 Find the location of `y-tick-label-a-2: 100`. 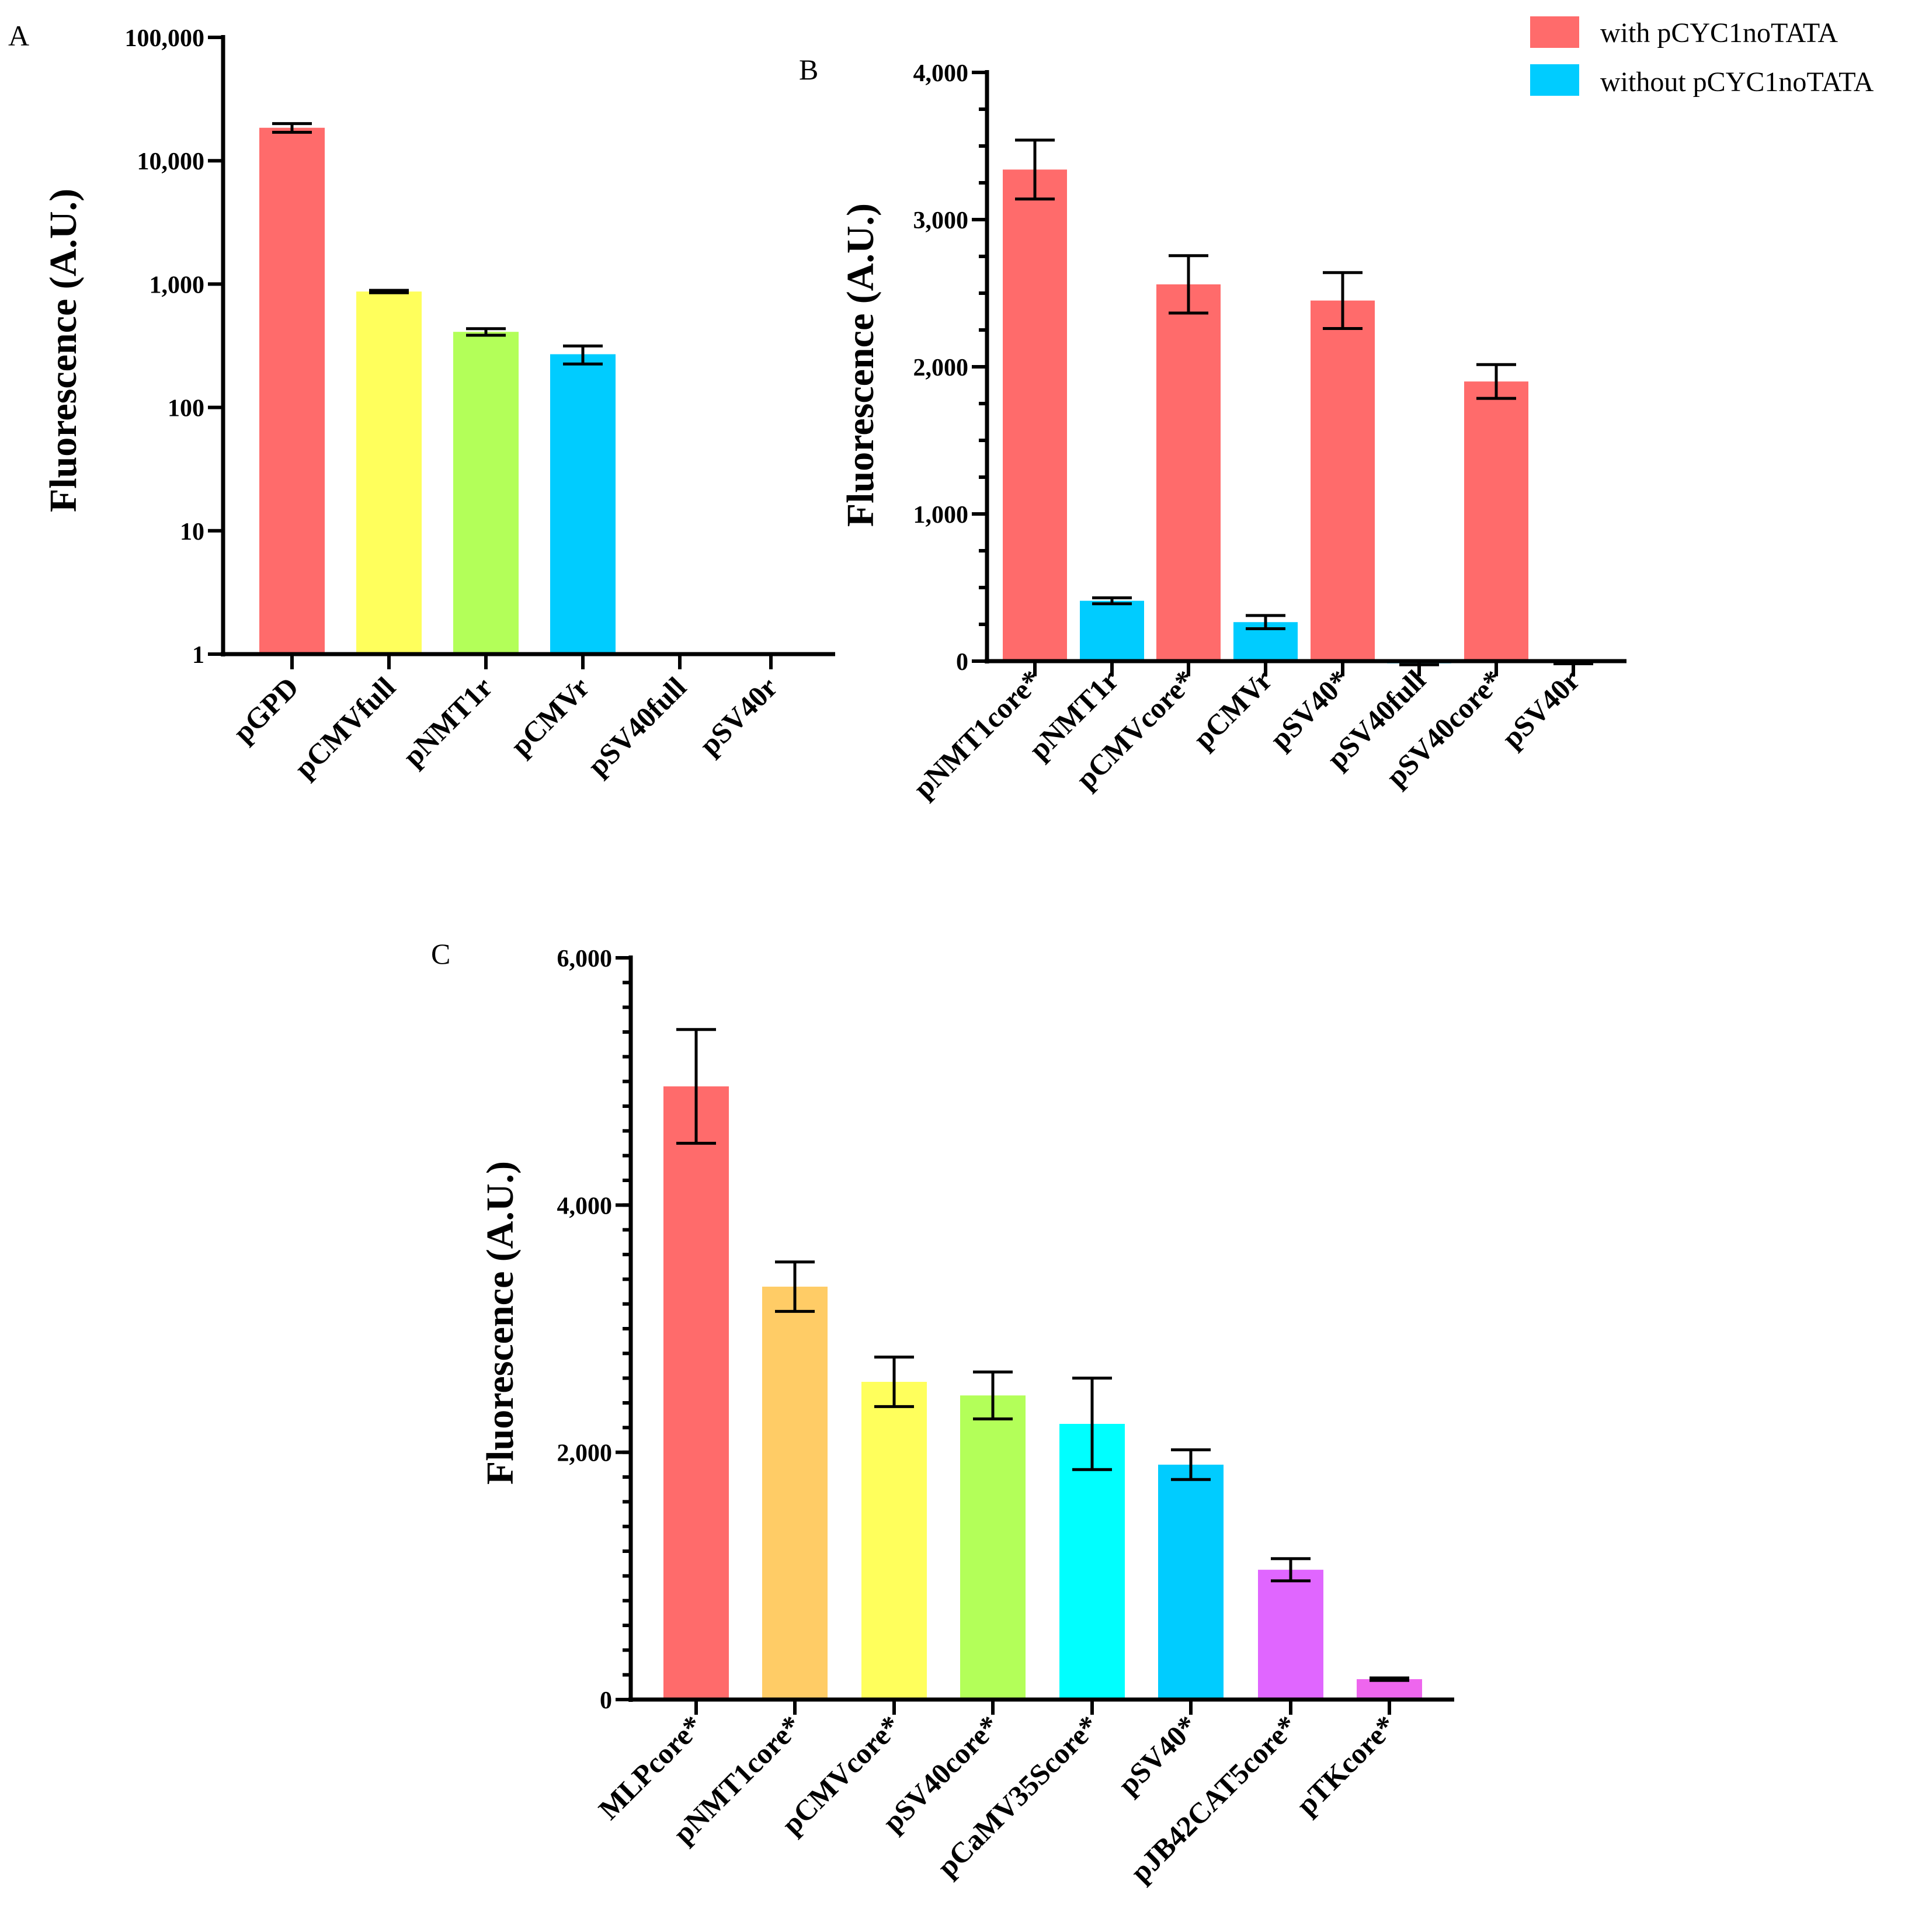

y-tick-label-a-2: 100 is located at coordinates (186, 408).